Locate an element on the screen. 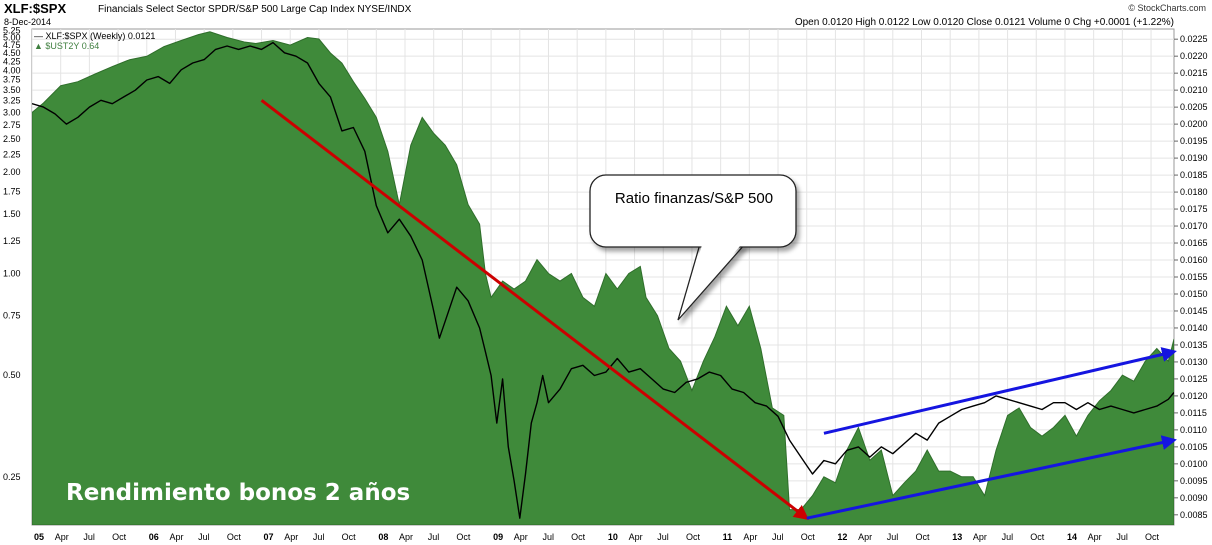 The height and width of the screenshot is (545, 1212). right-tick-label: 0.0155 is located at coordinates (1194, 277).